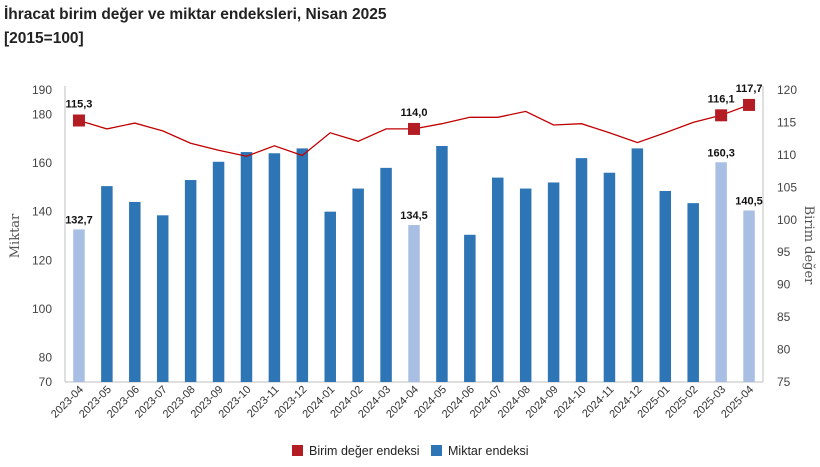 The image size is (820, 467). Describe the element at coordinates (749, 201) in the screenshot. I see `bar-data-label: 140,5` at that location.